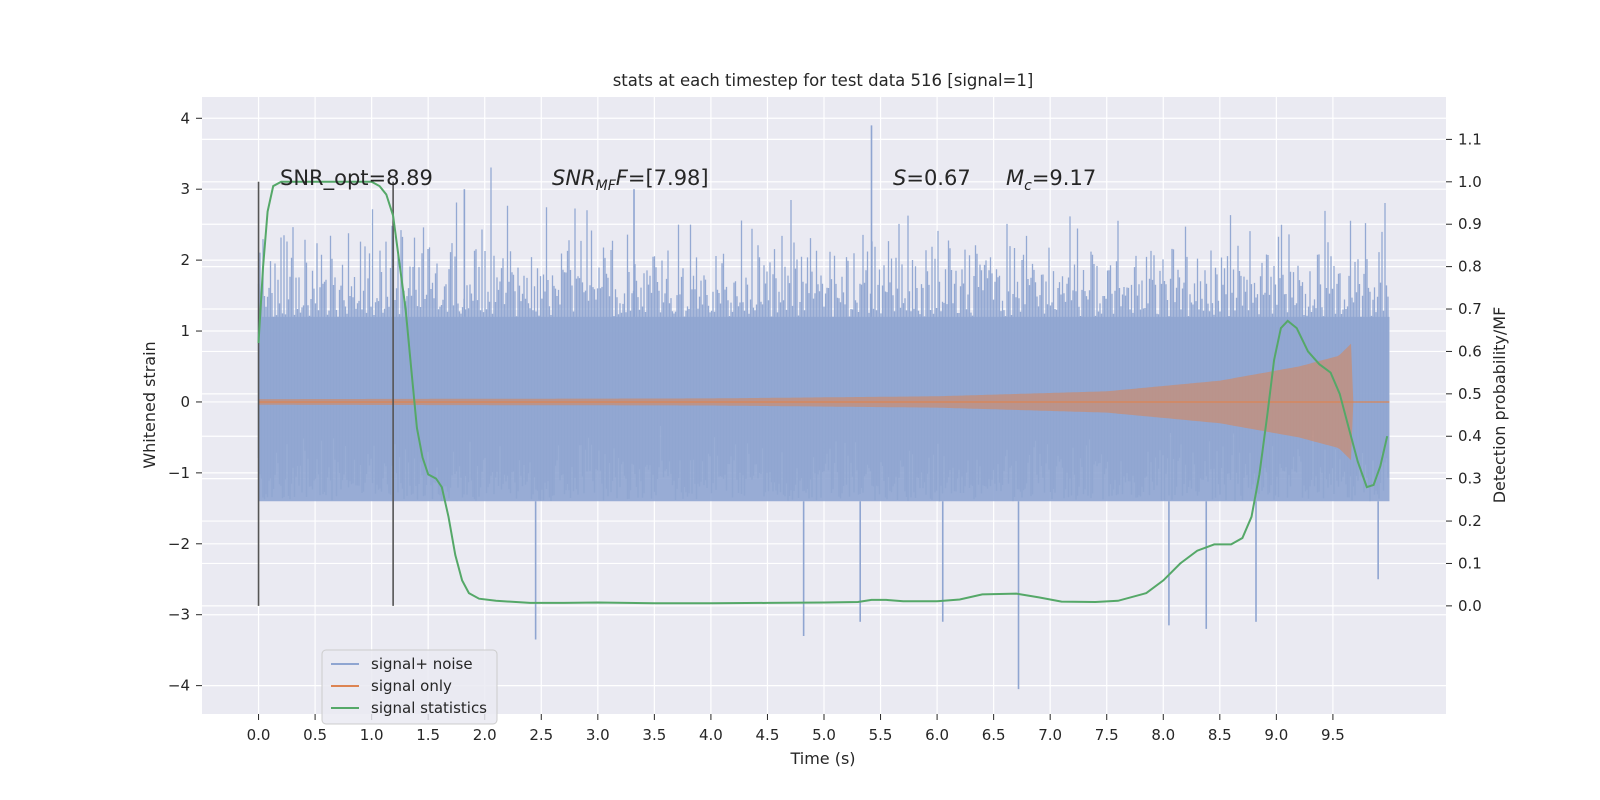 The width and height of the screenshot is (1600, 800). What do you see at coordinates (1470, 267) in the screenshot?
I see `y2-tick-label: 0.8` at bounding box center [1470, 267].